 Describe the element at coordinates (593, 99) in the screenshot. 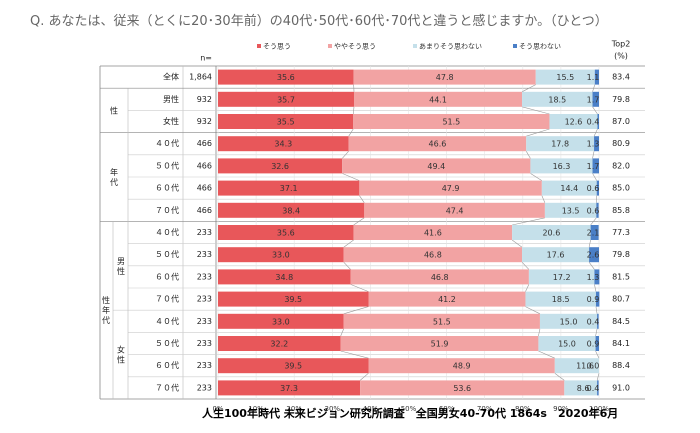

I see `bar-data-label: 1.7` at that location.